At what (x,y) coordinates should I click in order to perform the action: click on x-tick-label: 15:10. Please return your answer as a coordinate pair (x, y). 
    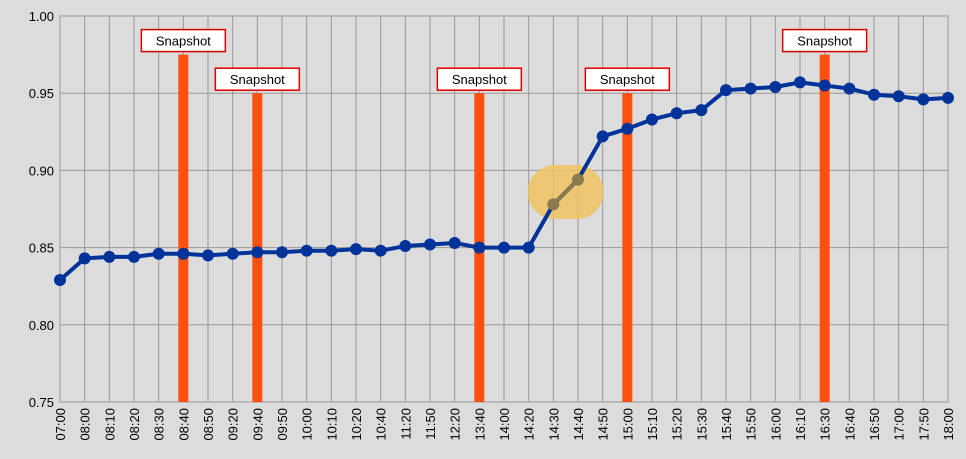
    Looking at the image, I should click on (652, 424).